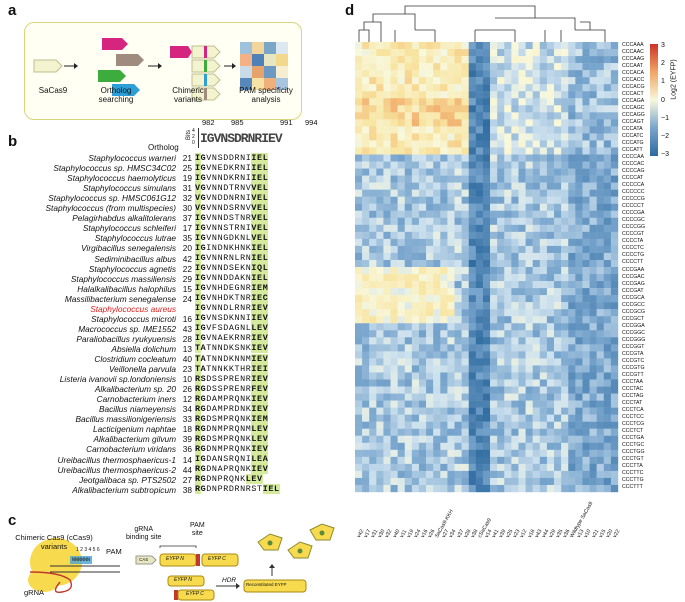  I want to click on ortholog-number: 30, so click(187, 208).